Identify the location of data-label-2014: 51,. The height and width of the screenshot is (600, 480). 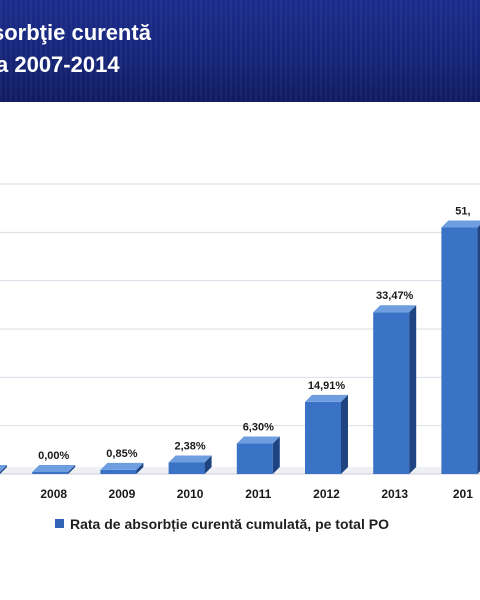
(462, 212).